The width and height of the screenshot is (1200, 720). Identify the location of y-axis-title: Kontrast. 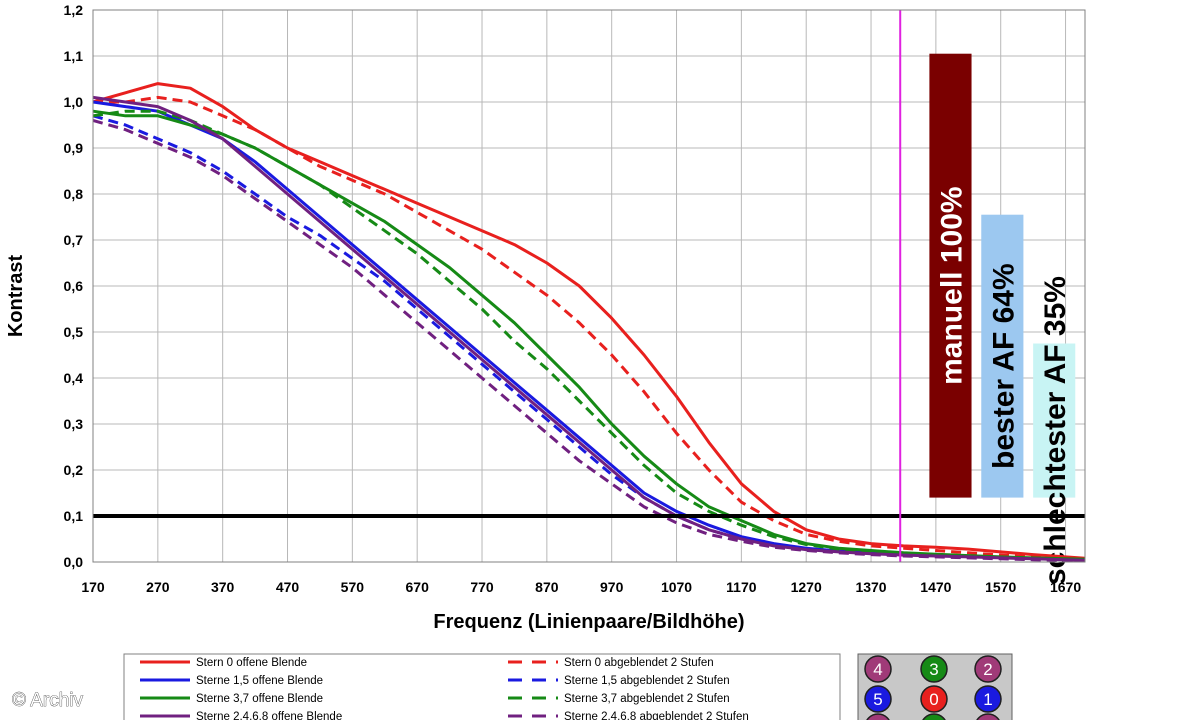
(16, 296).